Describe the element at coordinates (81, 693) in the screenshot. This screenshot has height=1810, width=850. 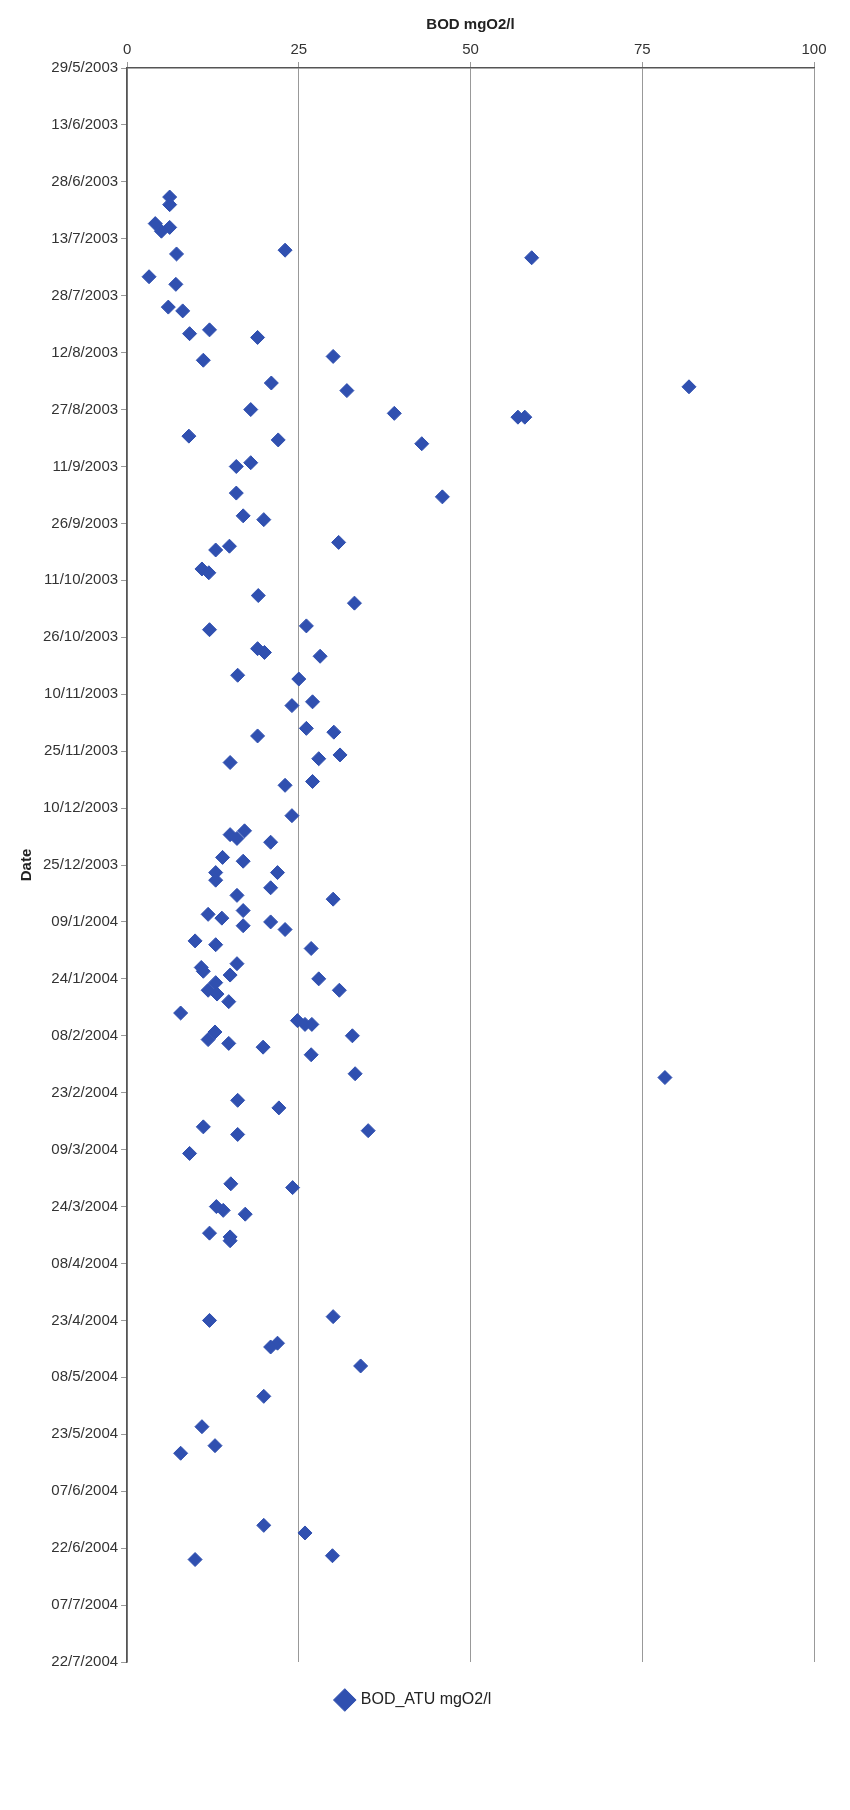
I see `y-tick-label: 10/11/2003` at that location.